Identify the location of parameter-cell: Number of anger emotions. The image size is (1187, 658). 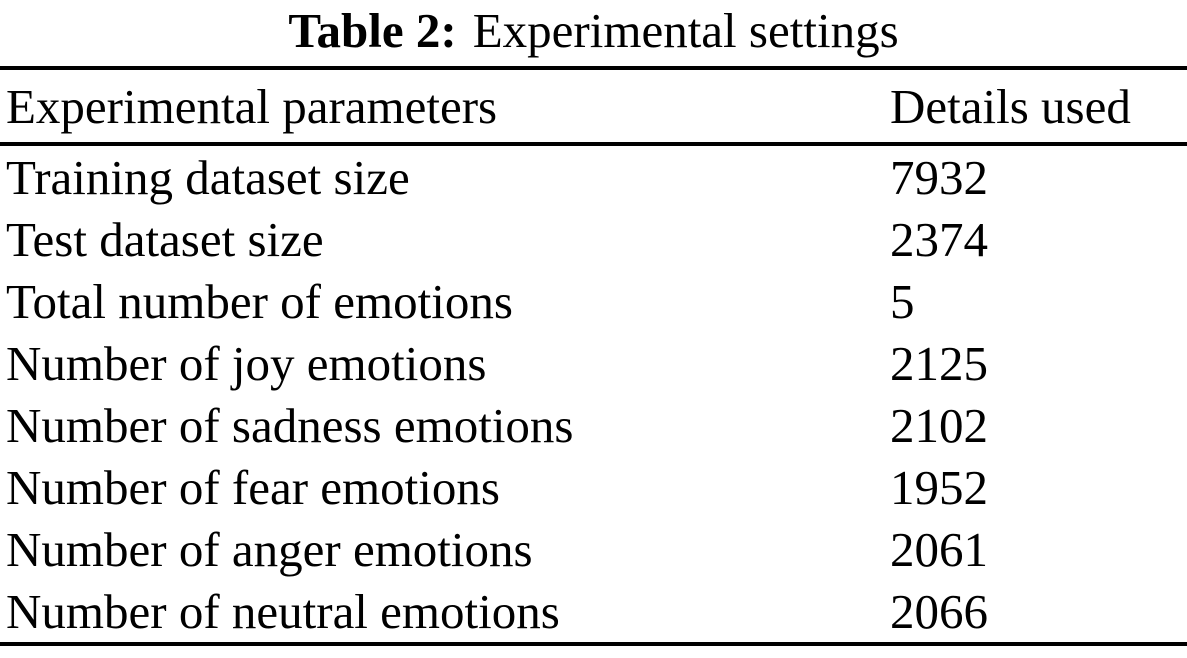
(269, 549).